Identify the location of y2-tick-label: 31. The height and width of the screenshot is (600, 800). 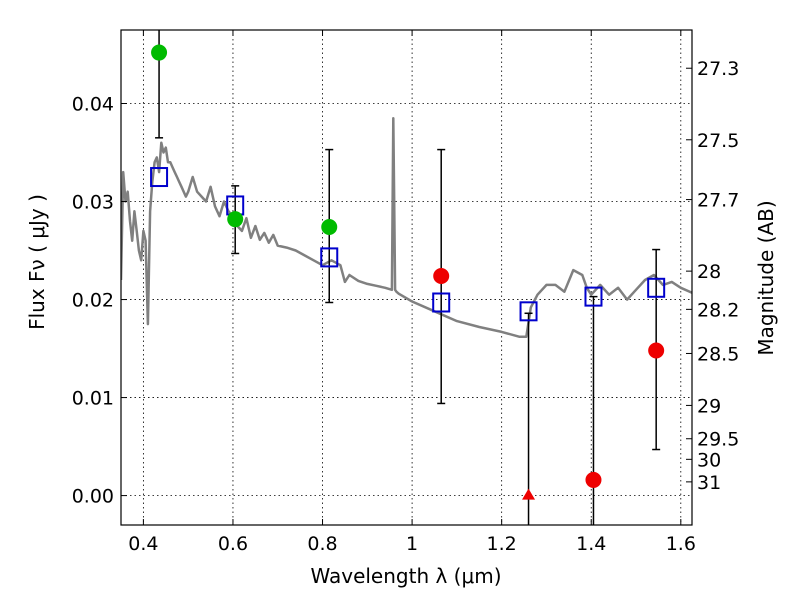
(709, 483).